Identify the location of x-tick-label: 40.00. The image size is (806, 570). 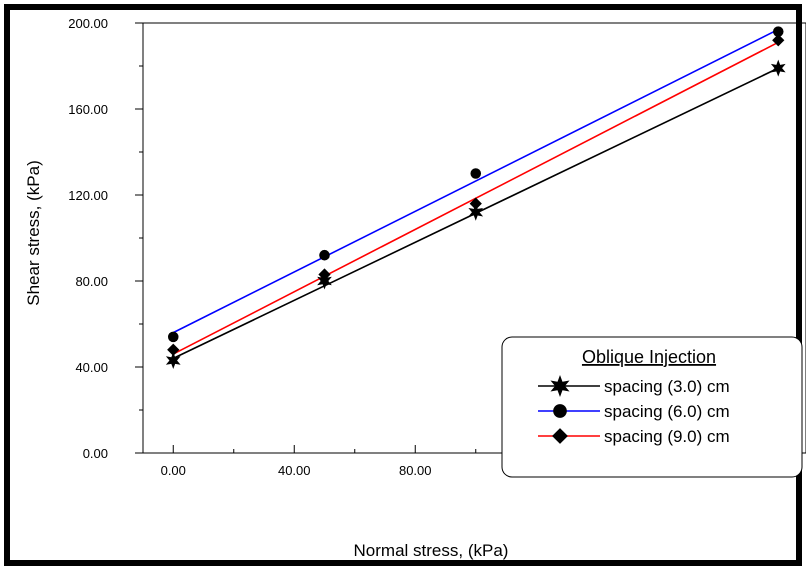
(294, 470).